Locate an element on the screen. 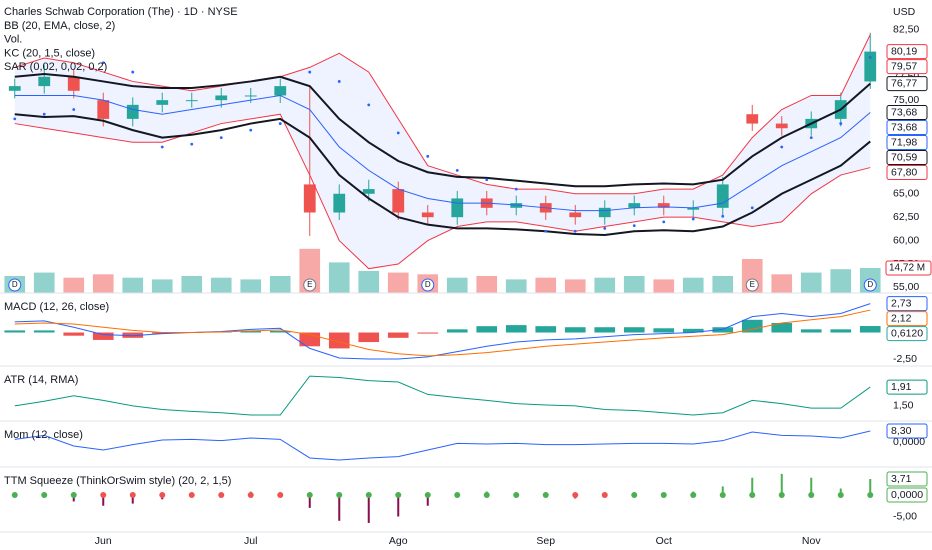 This screenshot has width=932, height=550. y-tick-label: -2,50 is located at coordinates (905, 359).